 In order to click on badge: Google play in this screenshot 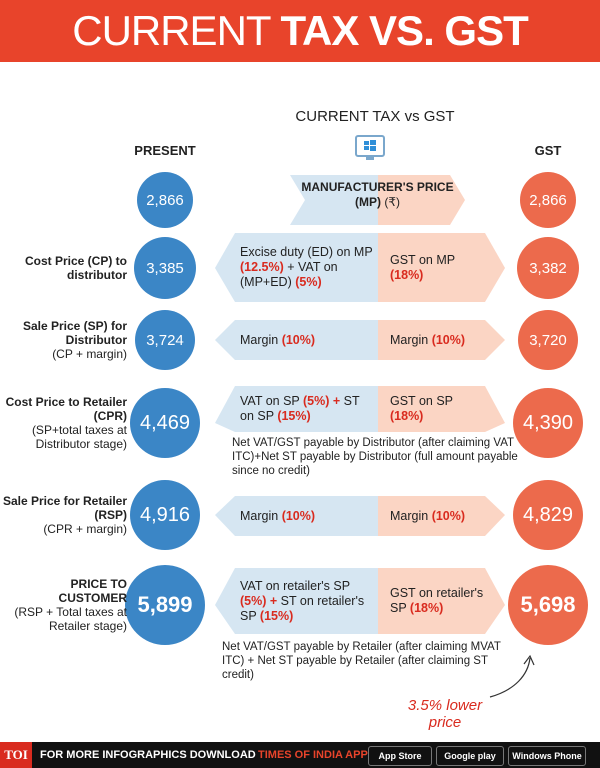, I will do `click(470, 756)`.